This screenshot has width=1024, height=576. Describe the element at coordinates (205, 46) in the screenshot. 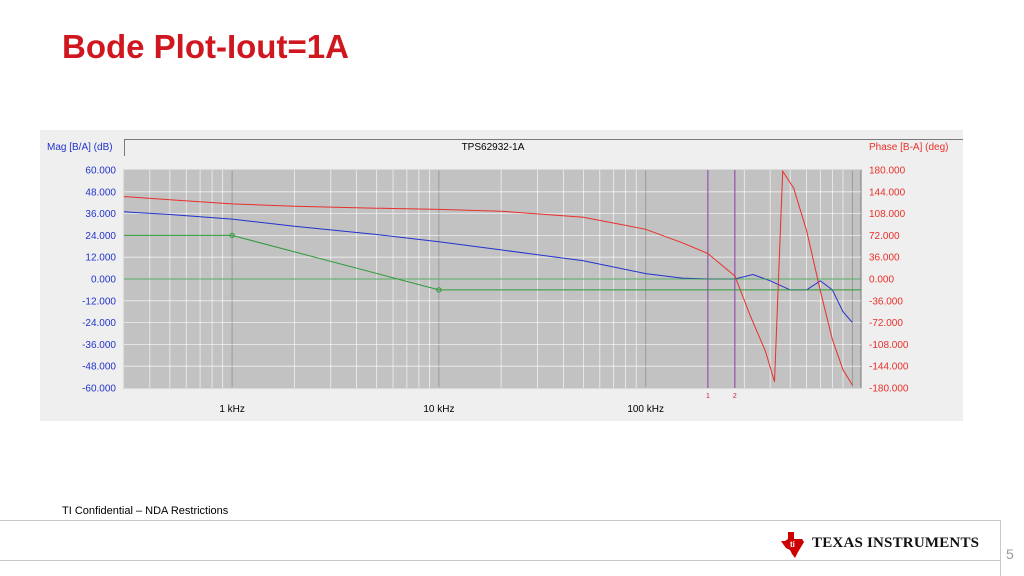

I see `slide-title: Bode Plot-Iout=1A` at that location.